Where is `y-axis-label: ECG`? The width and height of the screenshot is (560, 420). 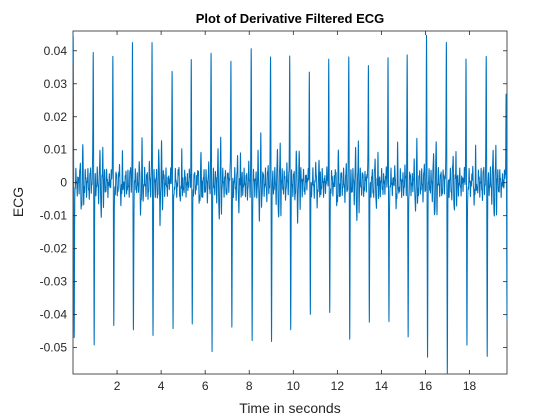
y-axis-label: ECG is located at coordinates (18, 202).